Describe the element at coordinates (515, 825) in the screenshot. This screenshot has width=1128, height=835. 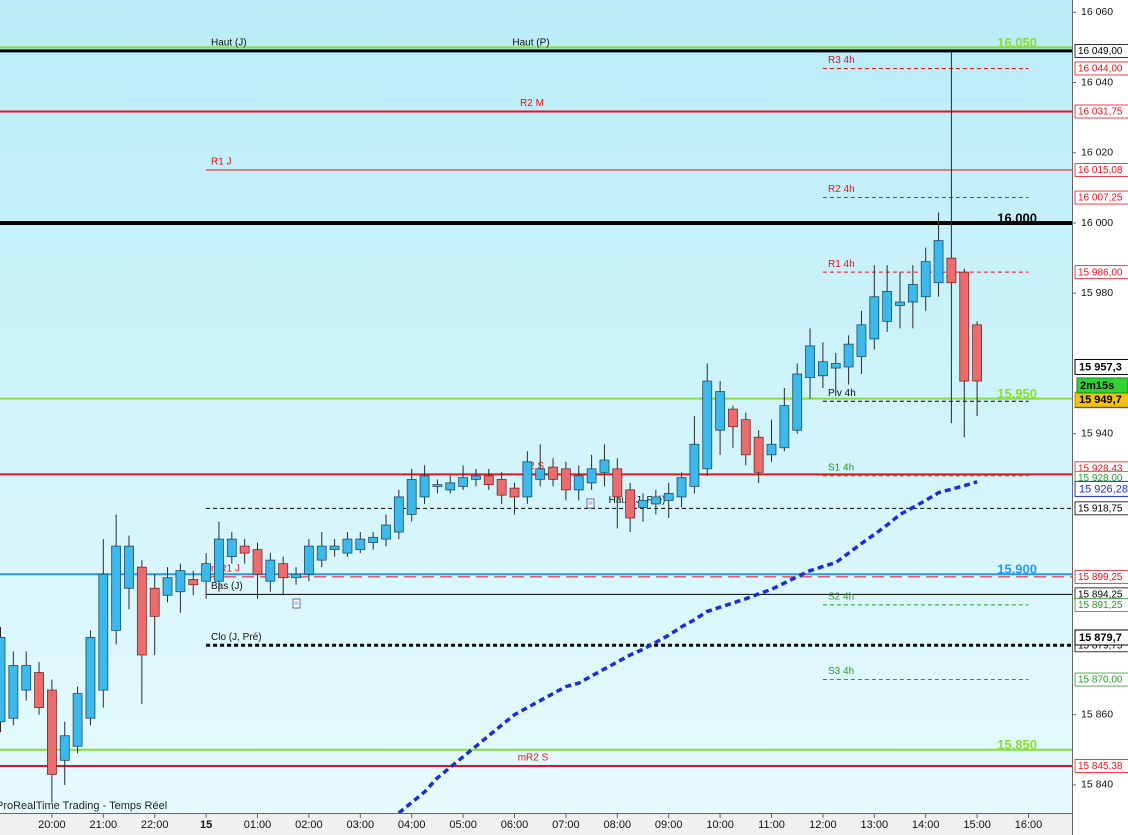
I see `x-tick-label: 06:00` at that location.